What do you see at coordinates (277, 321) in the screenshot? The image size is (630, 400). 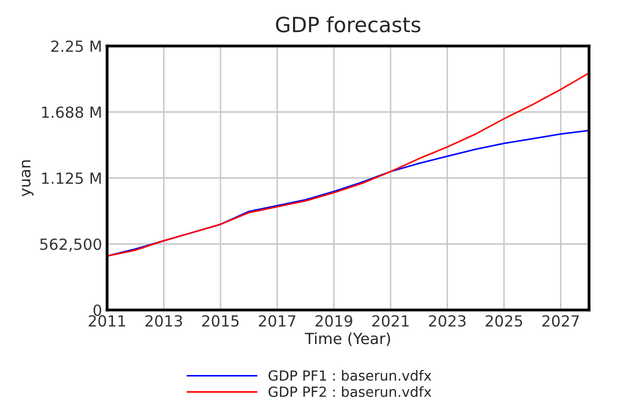 I see `x-tick-label: 2017` at bounding box center [277, 321].